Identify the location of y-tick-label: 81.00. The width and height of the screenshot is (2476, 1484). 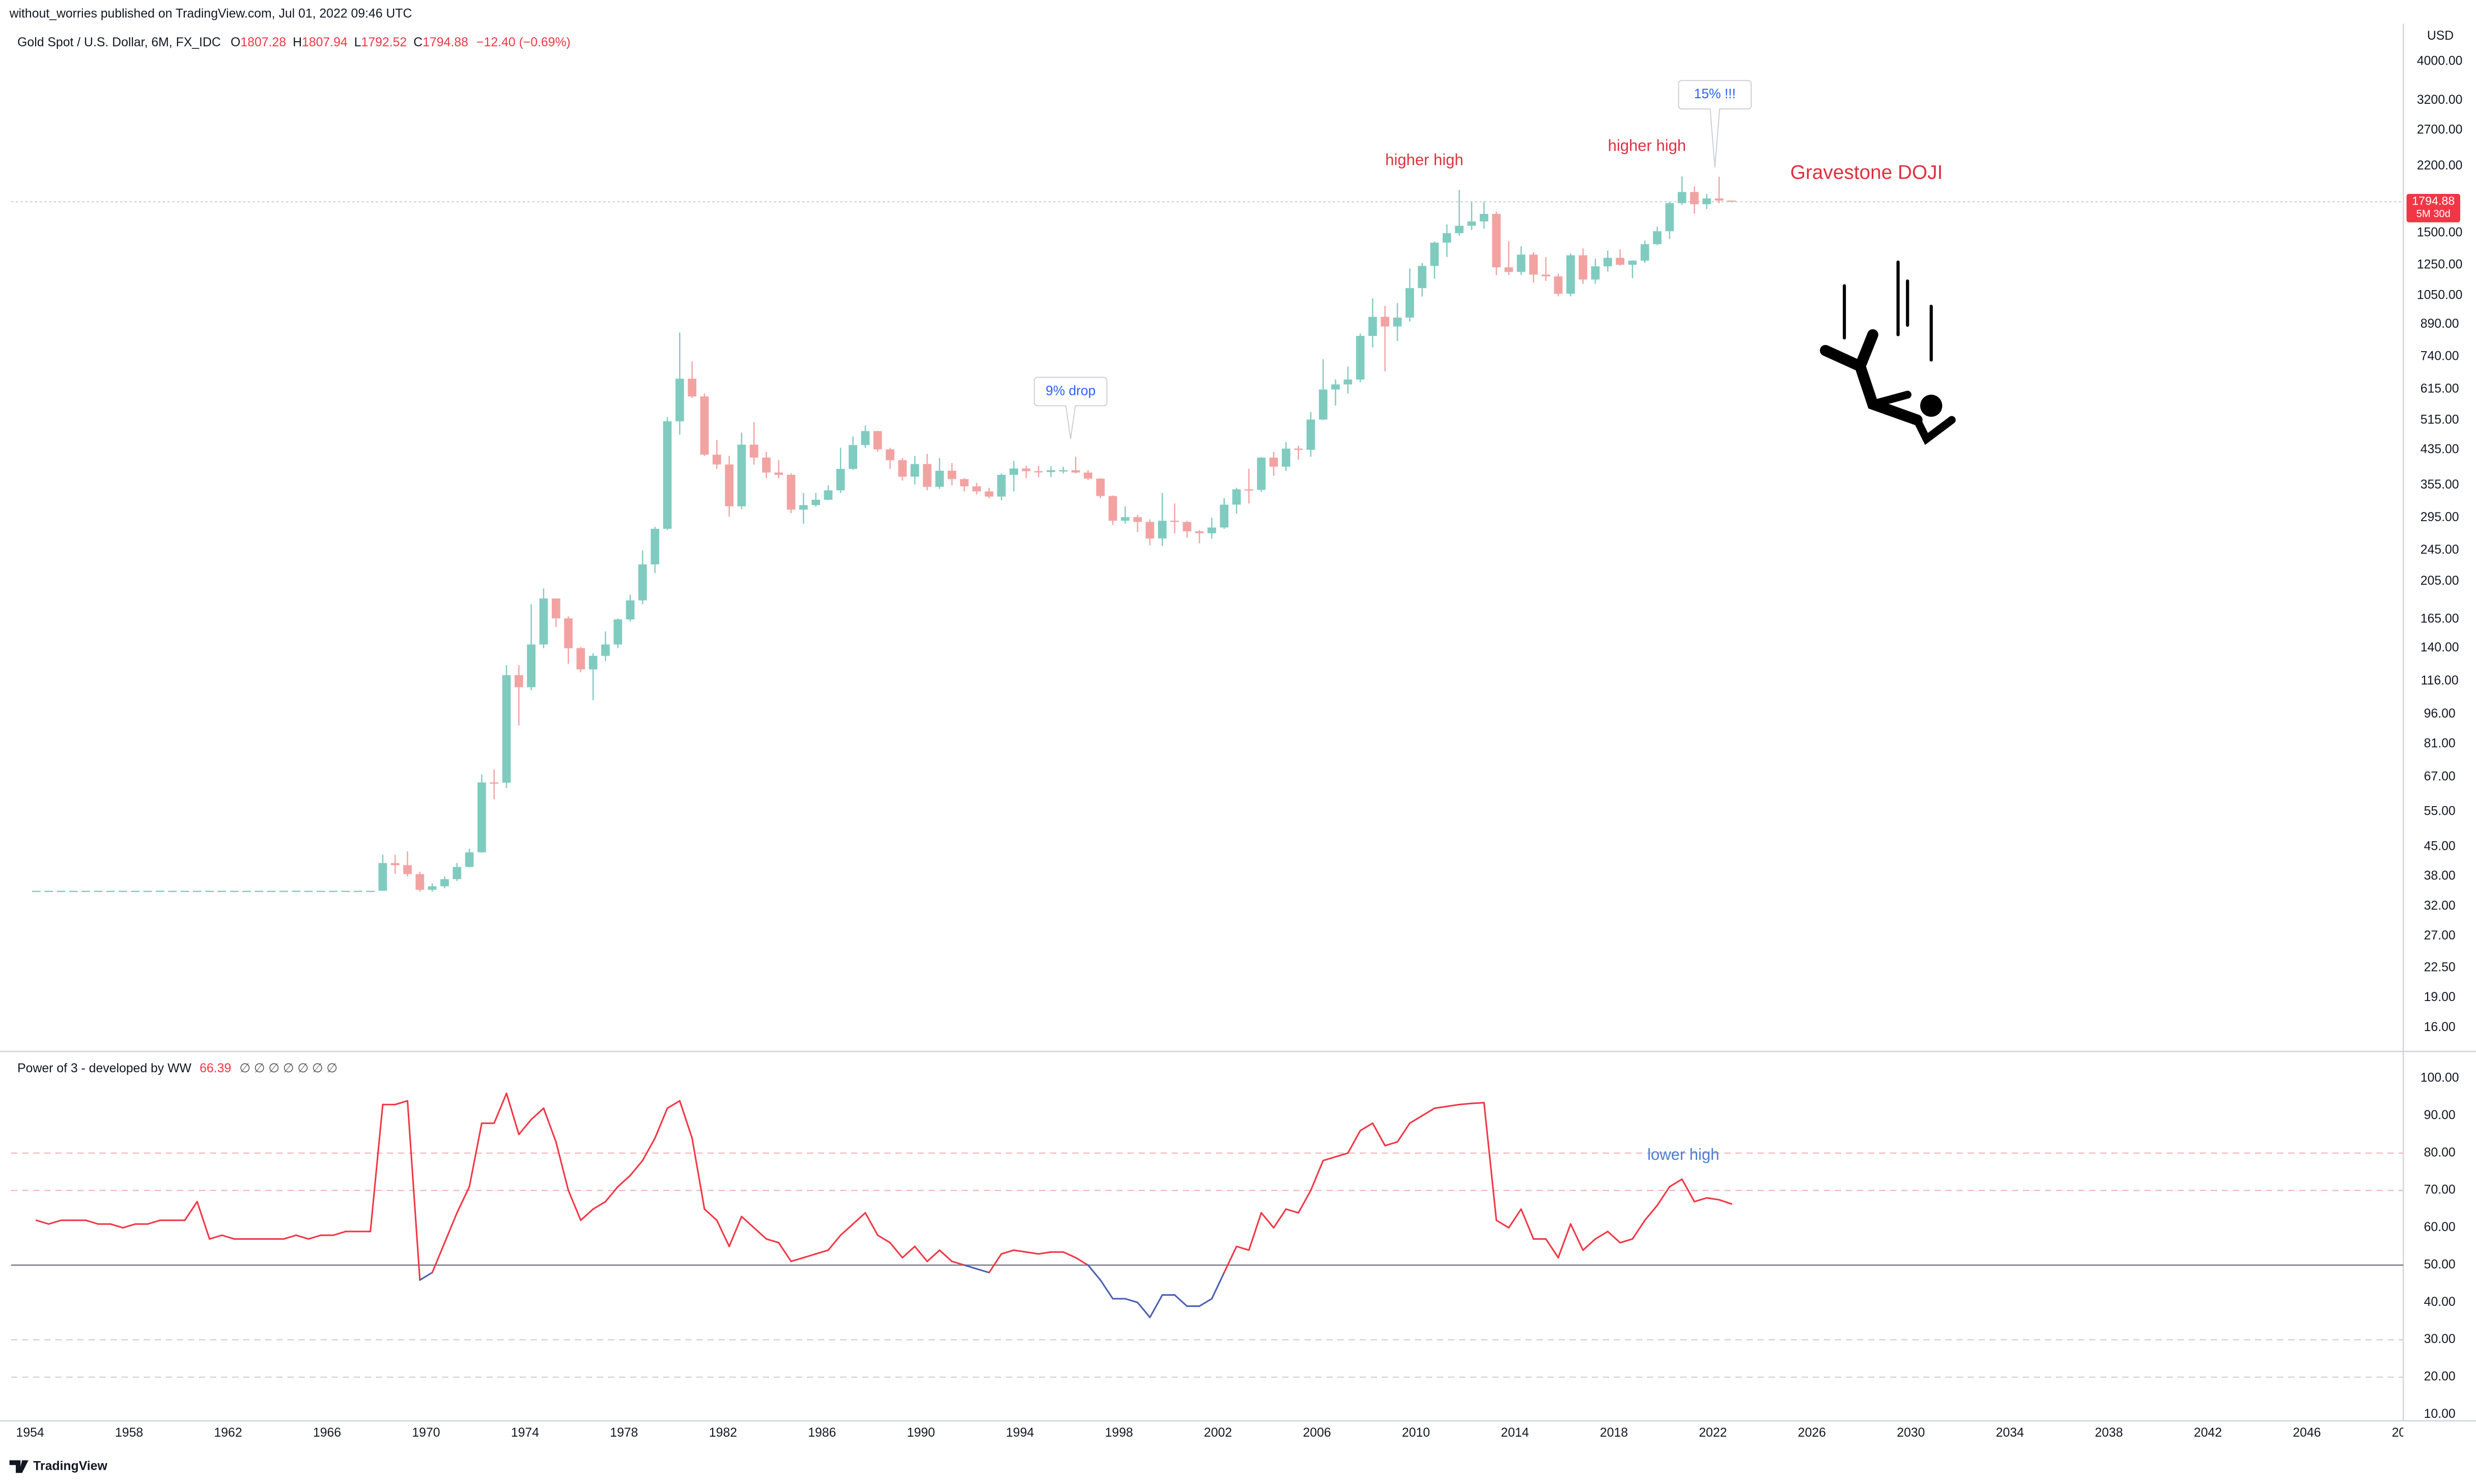
(2440, 743).